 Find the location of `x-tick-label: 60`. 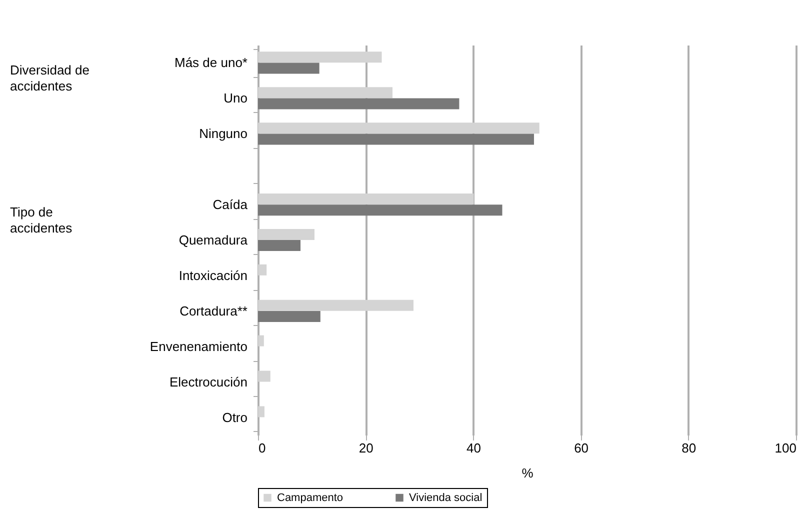

x-tick-label: 60 is located at coordinates (581, 448).